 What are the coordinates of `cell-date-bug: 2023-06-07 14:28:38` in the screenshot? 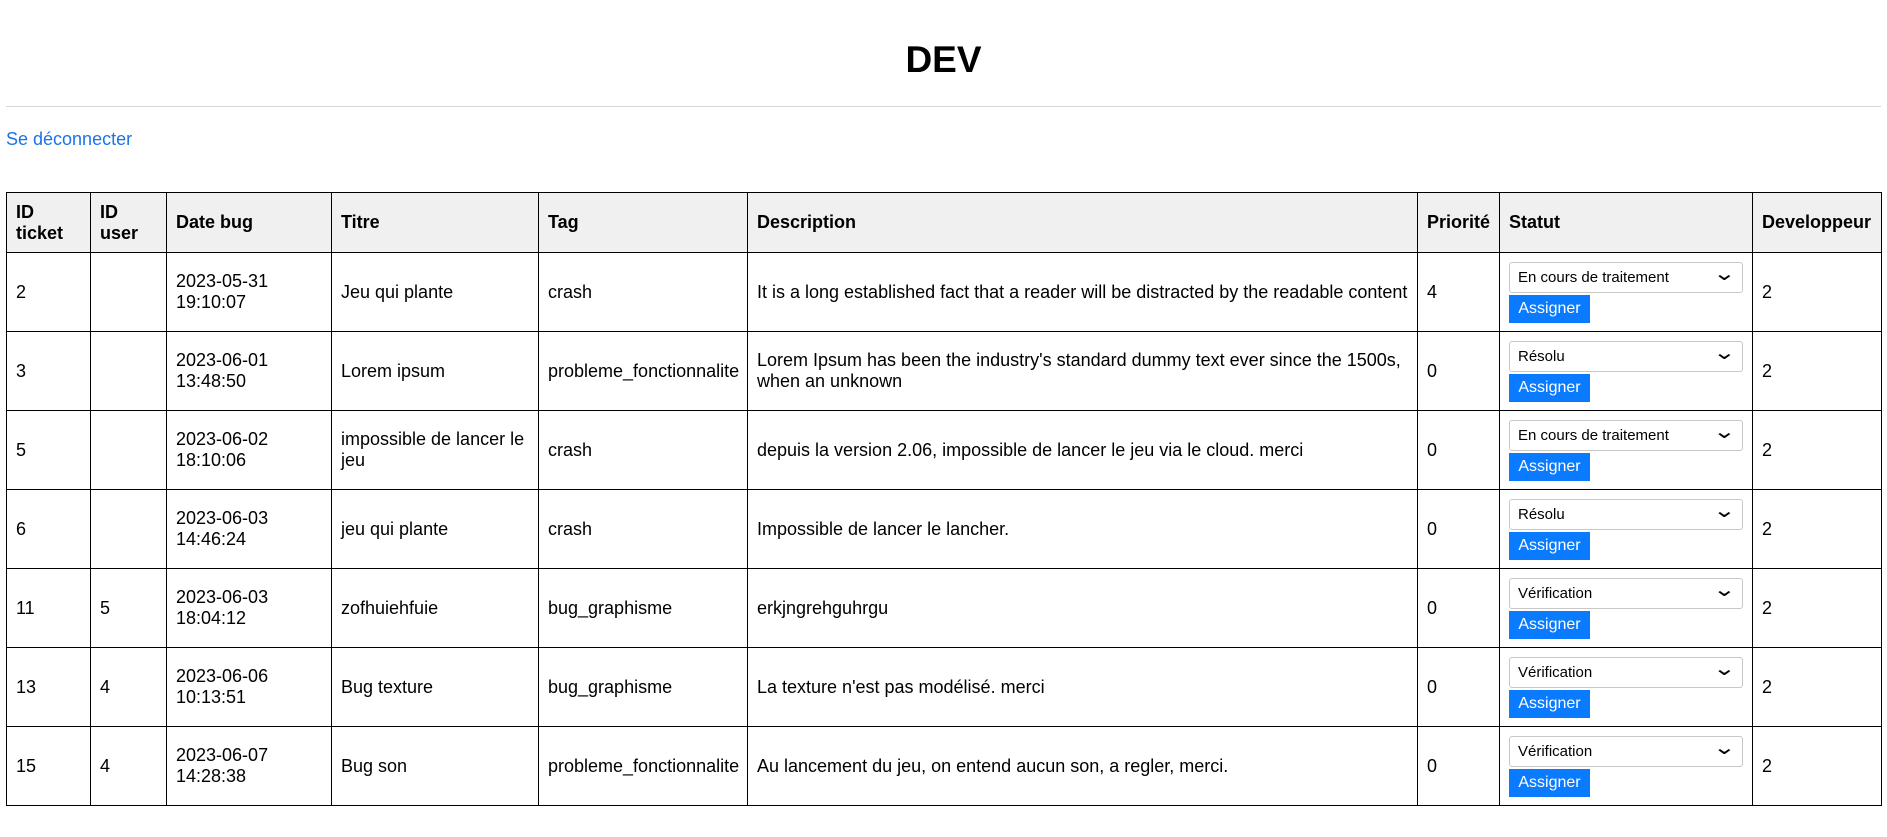 It's located at (249, 766).